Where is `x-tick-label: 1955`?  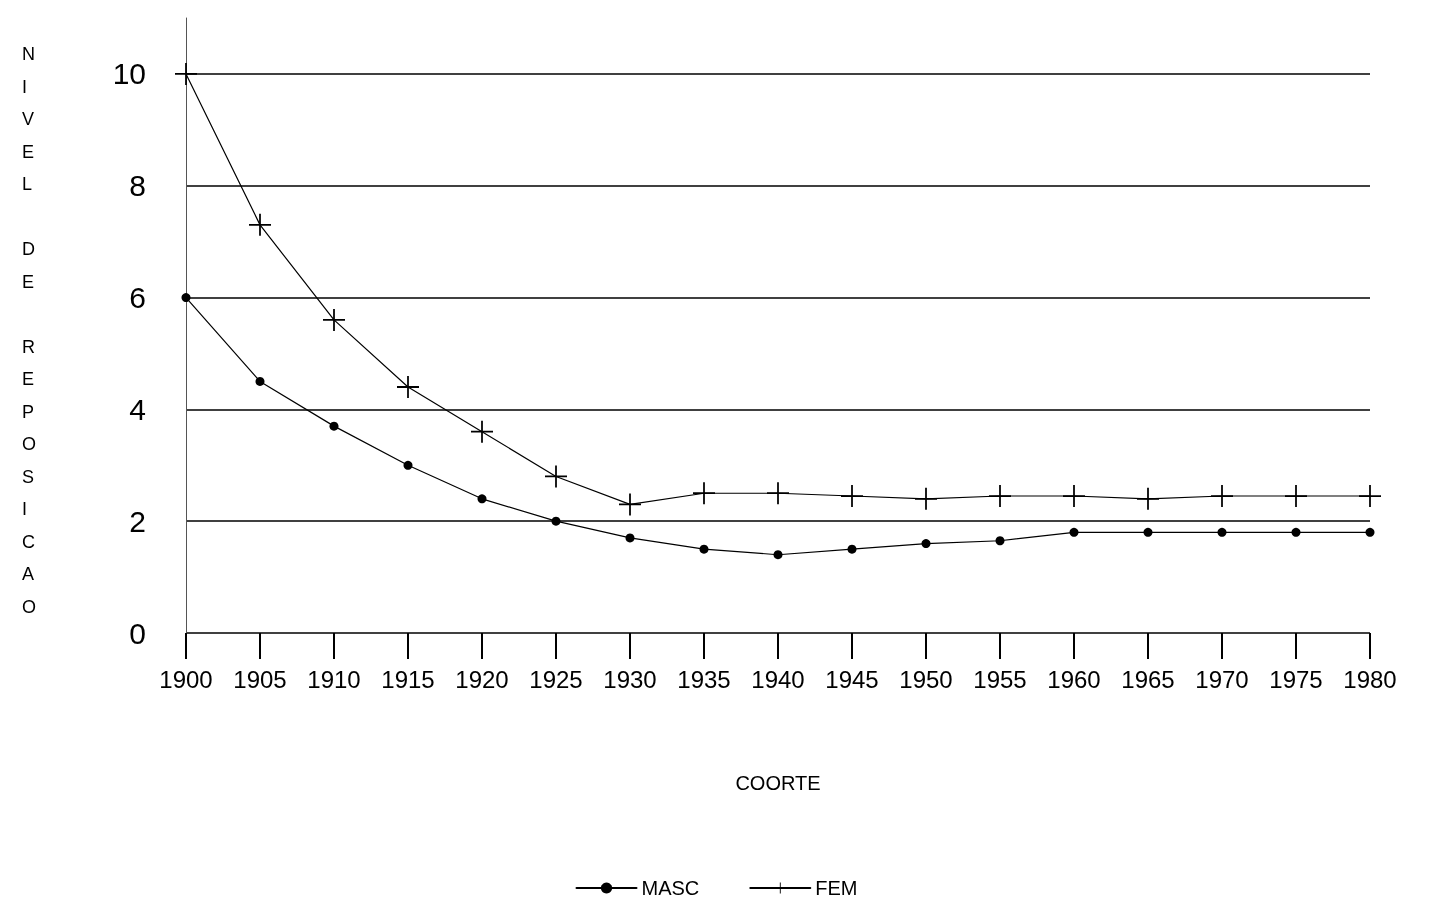
x-tick-label: 1955 is located at coordinates (1000, 679).